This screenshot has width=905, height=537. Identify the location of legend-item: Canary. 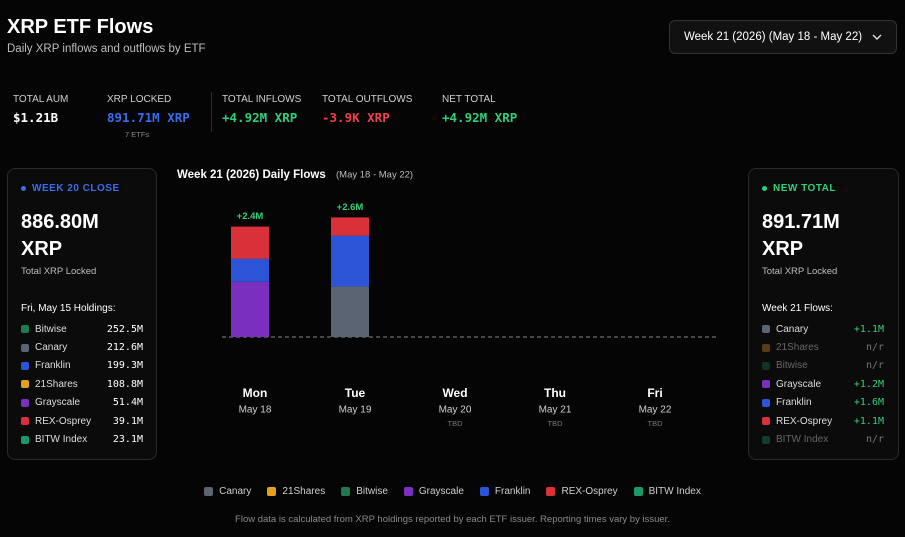
(227, 491).